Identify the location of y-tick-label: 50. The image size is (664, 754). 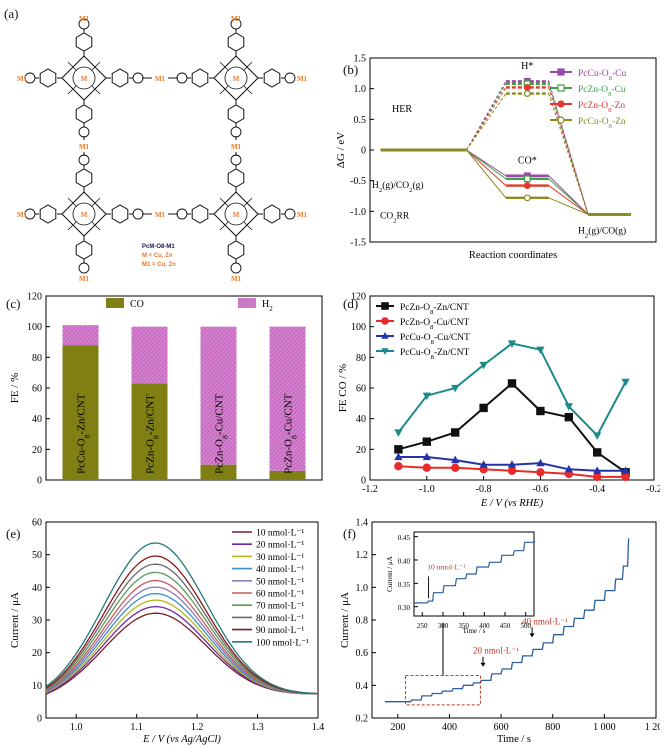
(37, 555).